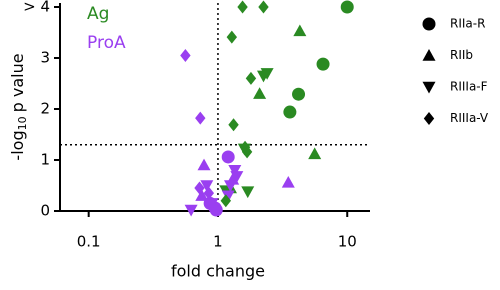 The width and height of the screenshot is (500, 290). What do you see at coordinates (469, 87) in the screenshot?
I see `legend-label: RIIIa-F` at bounding box center [469, 87].